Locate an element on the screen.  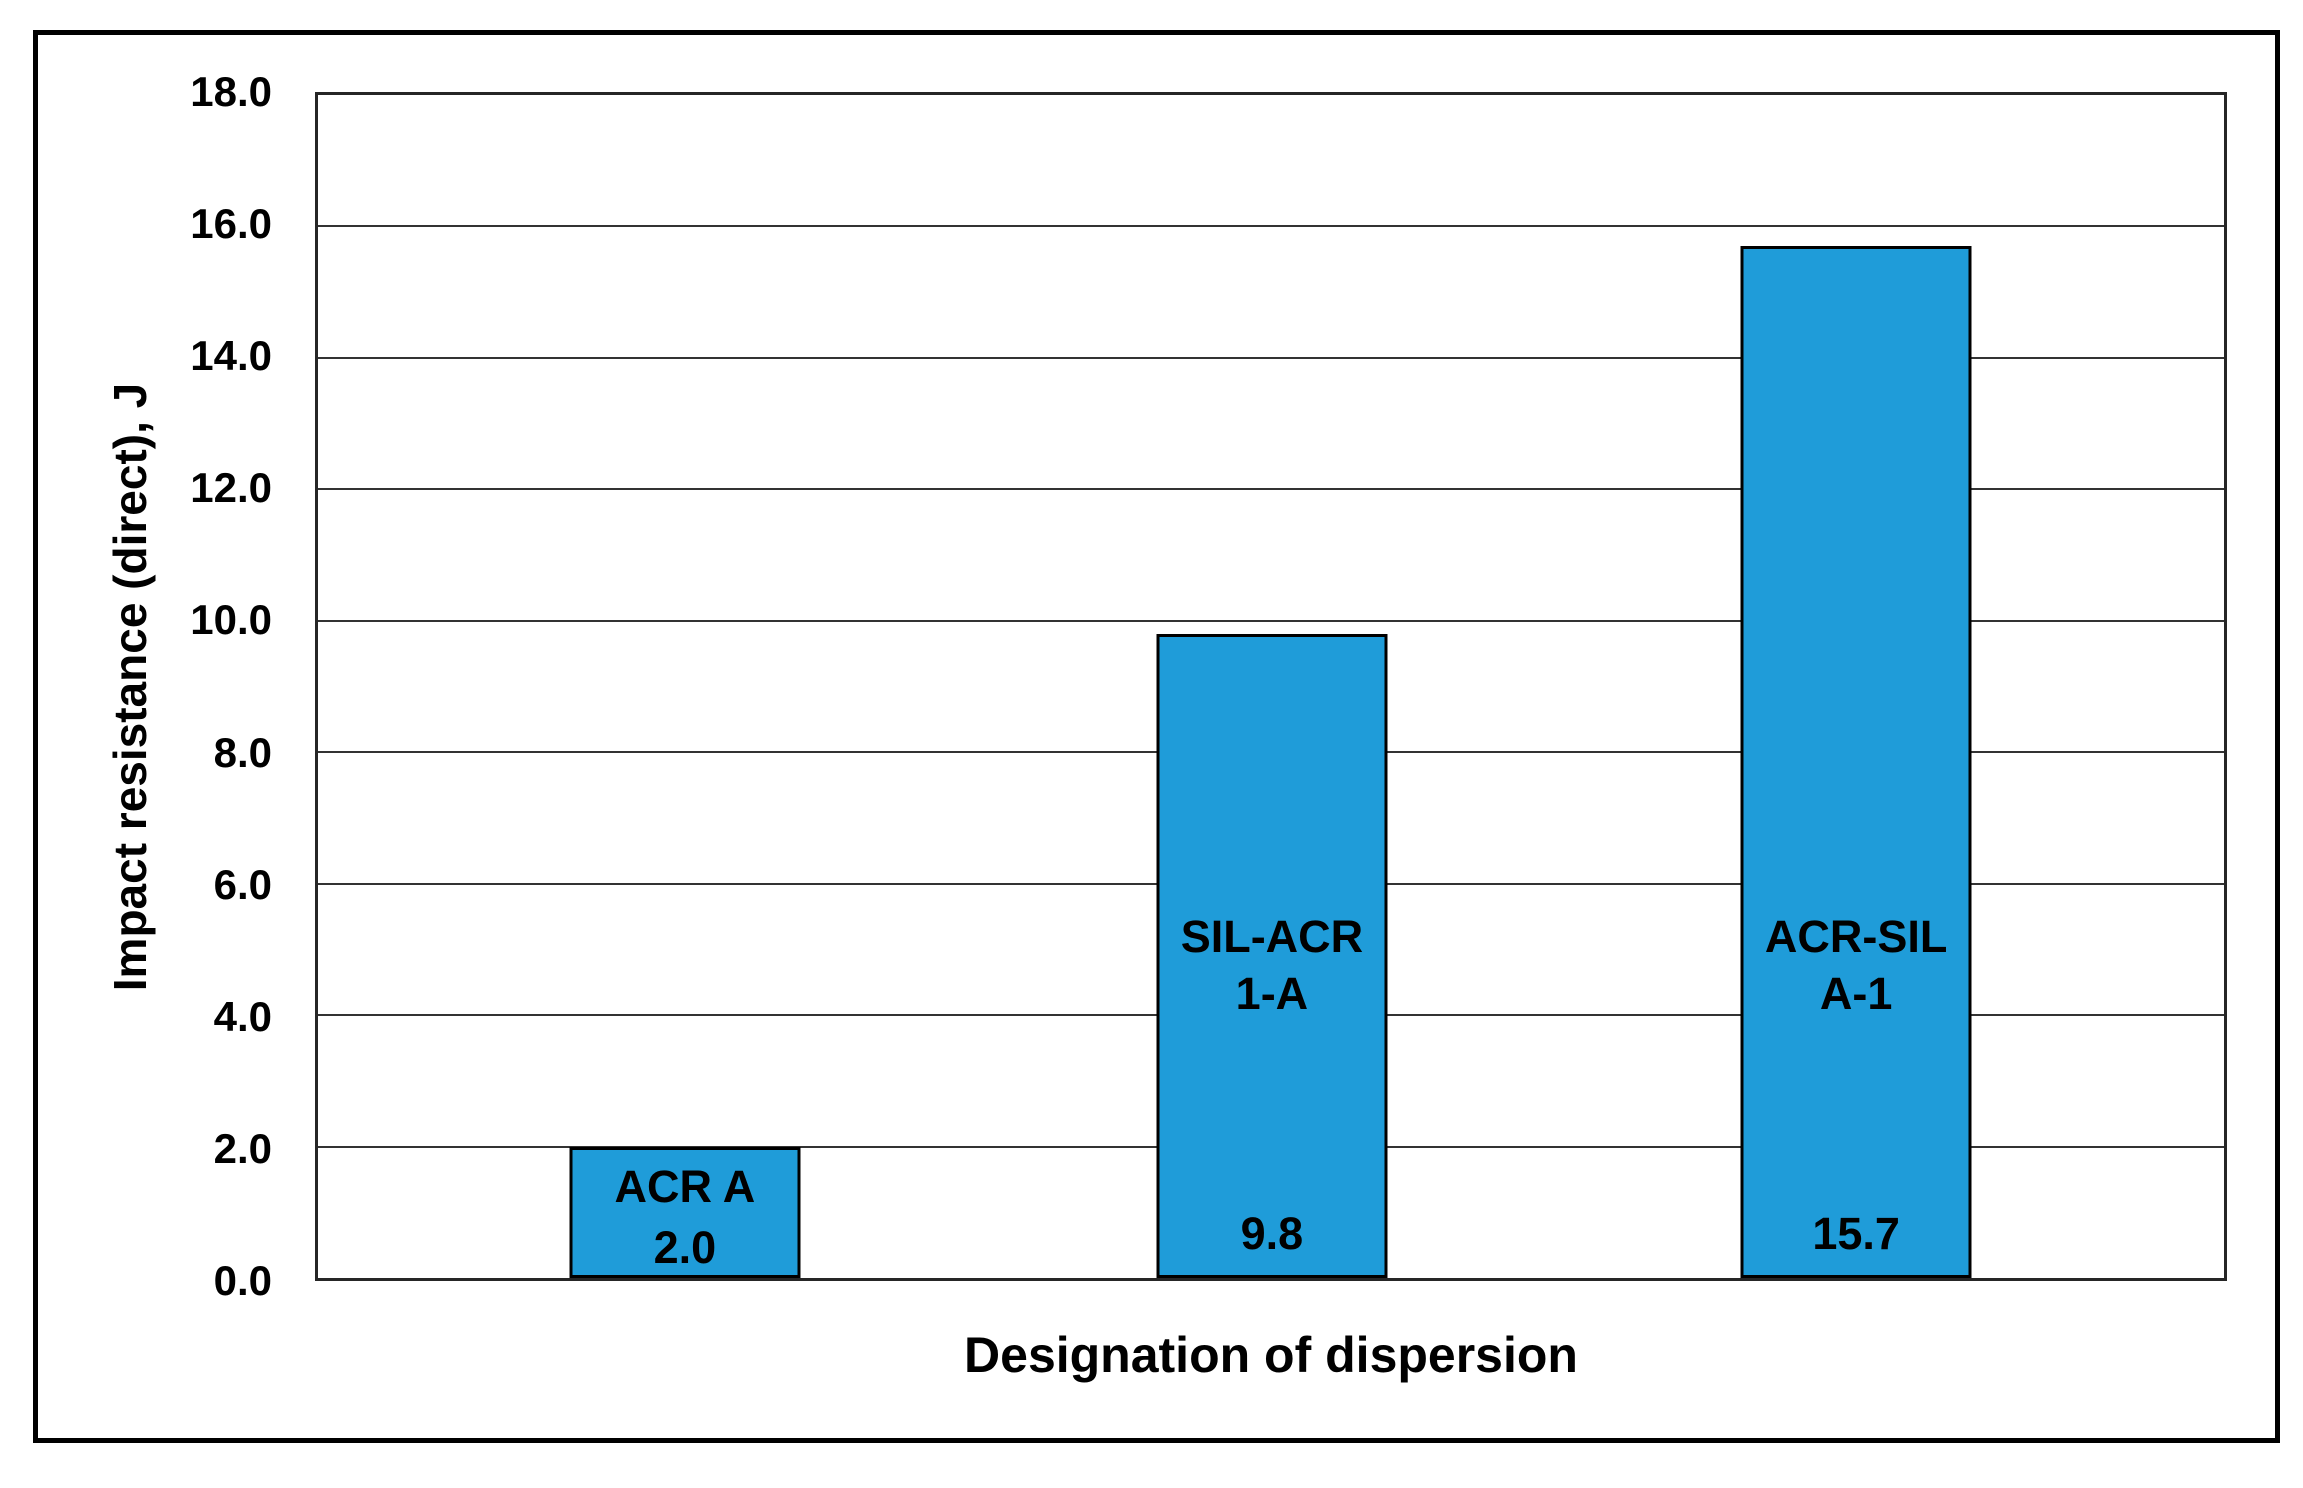
y-tick-label: 4.0 is located at coordinates (242, 1016).